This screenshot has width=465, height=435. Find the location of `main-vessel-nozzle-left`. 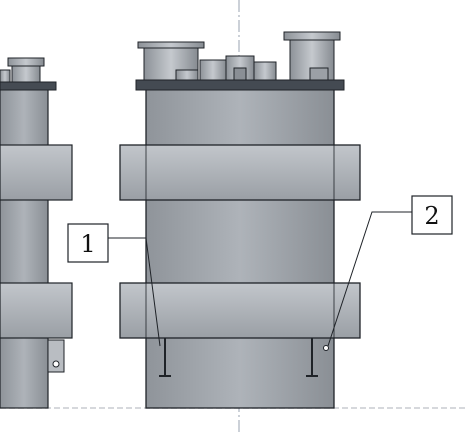

main-vessel-nozzle-left is located at coordinates (171, 45).